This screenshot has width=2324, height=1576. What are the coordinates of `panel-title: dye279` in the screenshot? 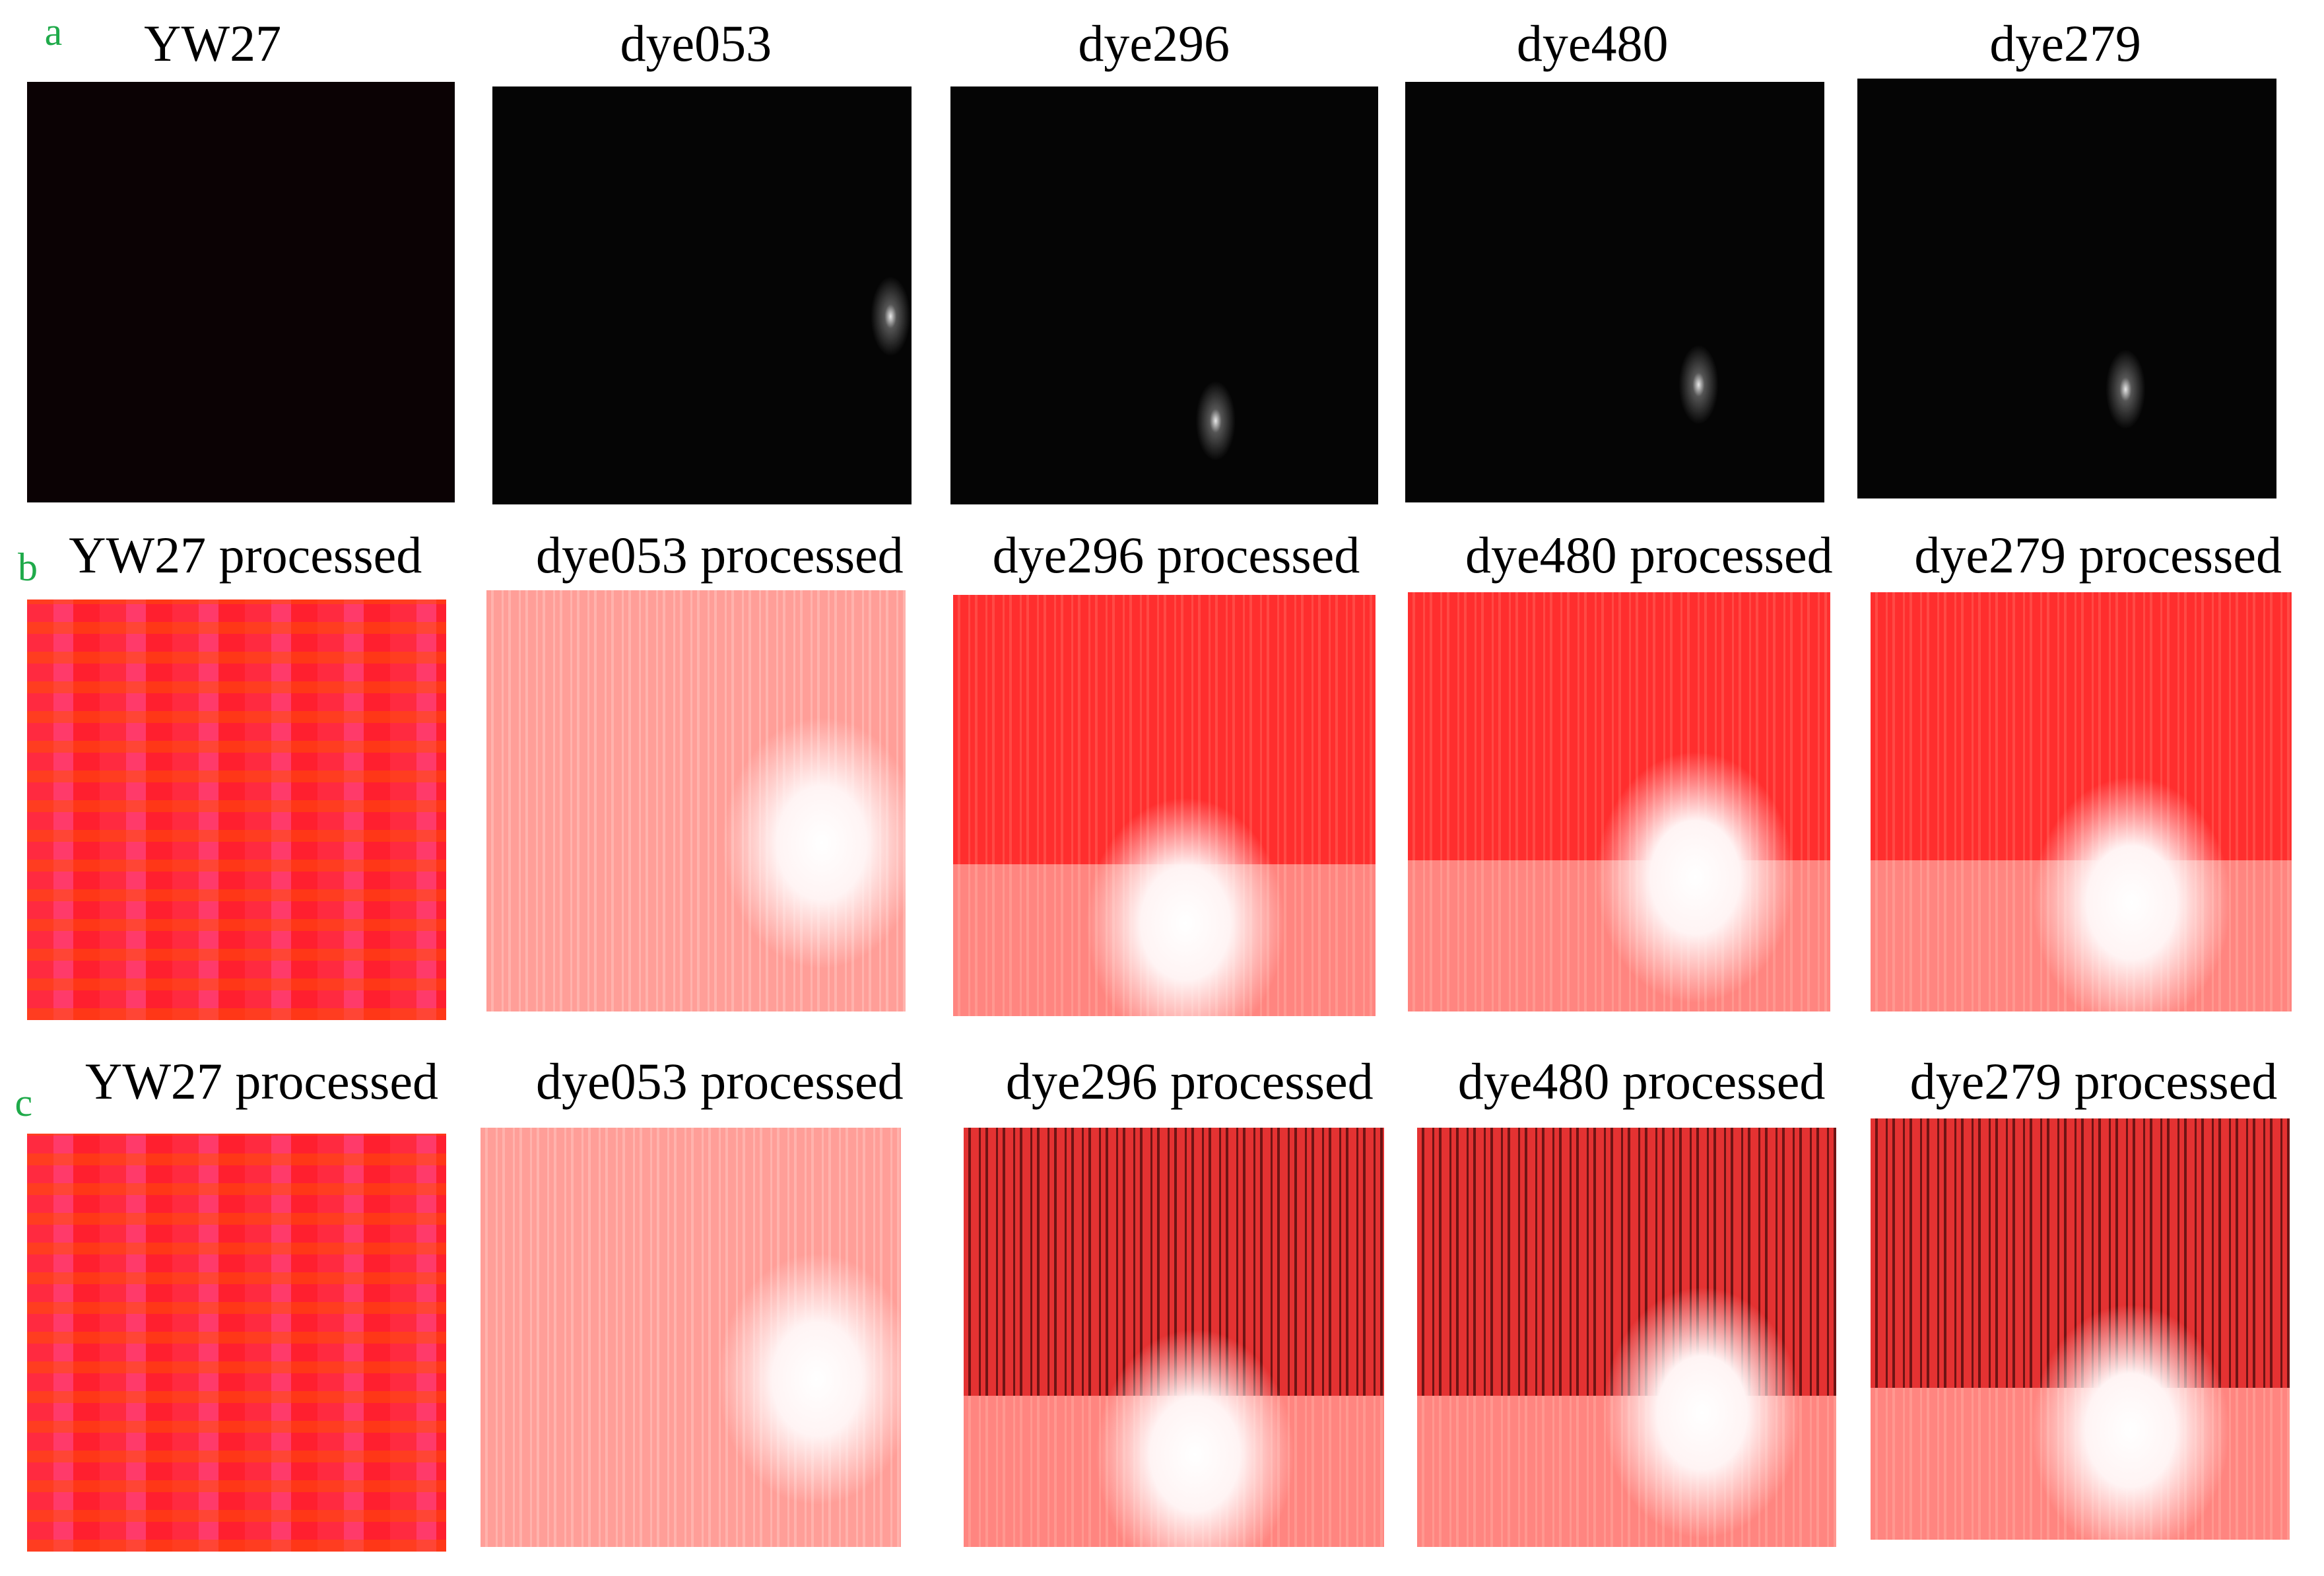 It's located at (2065, 44).